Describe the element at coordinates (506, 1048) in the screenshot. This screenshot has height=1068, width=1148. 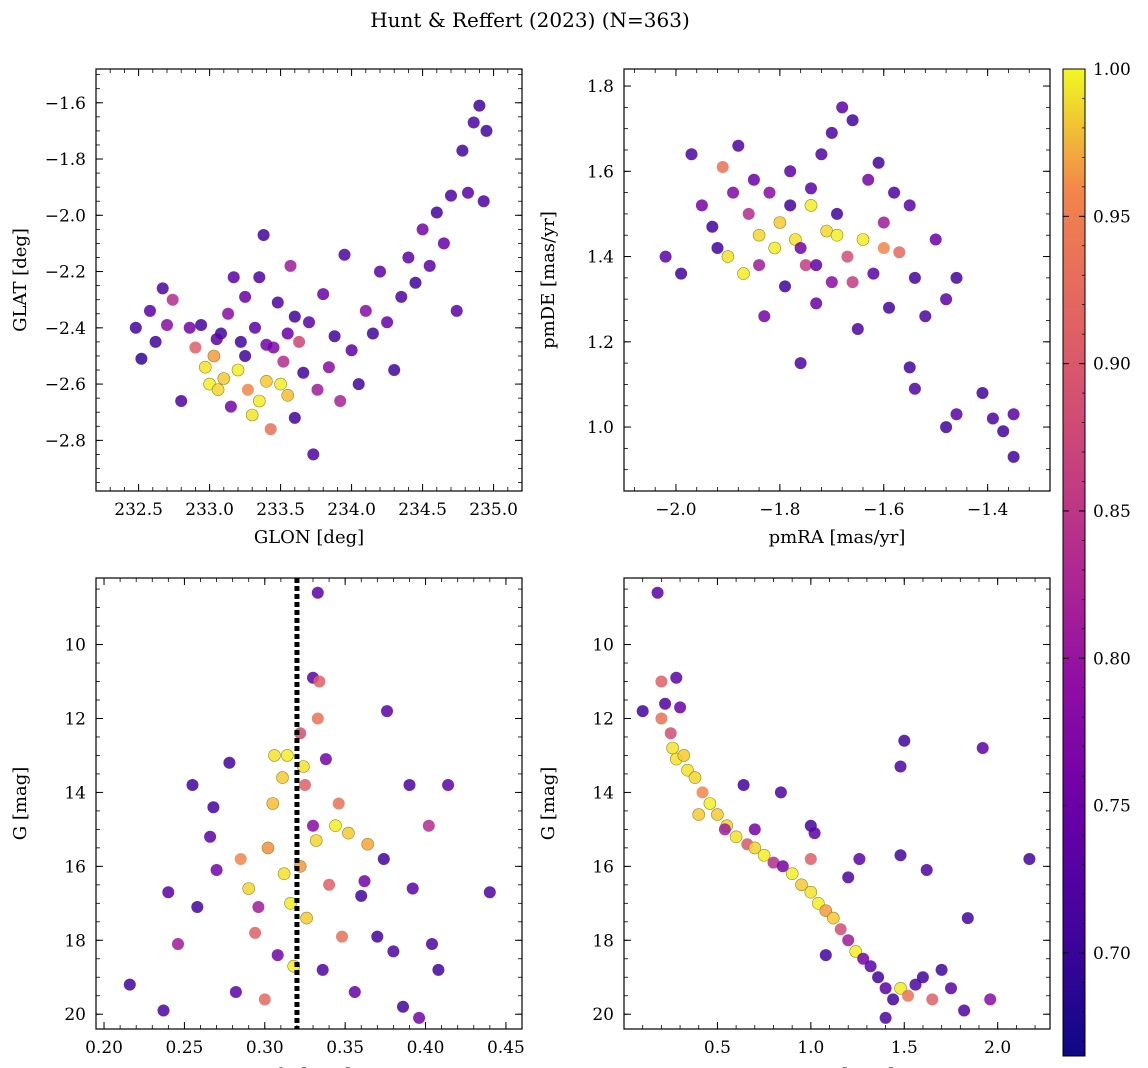
I see `x-tick-label: 0.45` at that location.